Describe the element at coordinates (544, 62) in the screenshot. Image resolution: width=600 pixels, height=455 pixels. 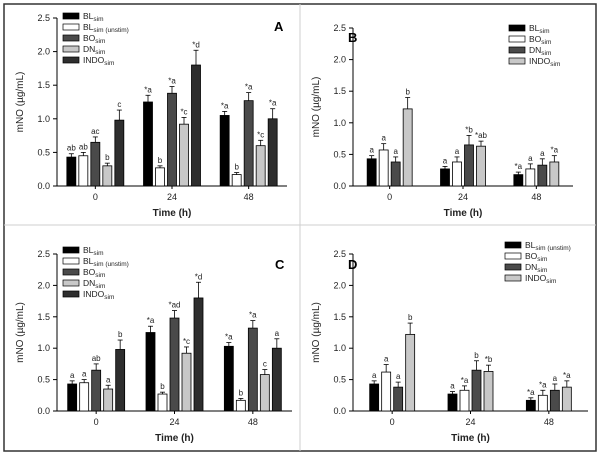
I see `legend-label: INDOsim` at that location.